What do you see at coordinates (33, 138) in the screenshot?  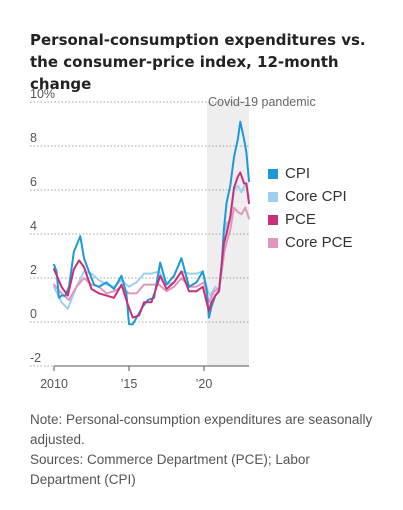 I see `y-tick-label: 8` at bounding box center [33, 138].